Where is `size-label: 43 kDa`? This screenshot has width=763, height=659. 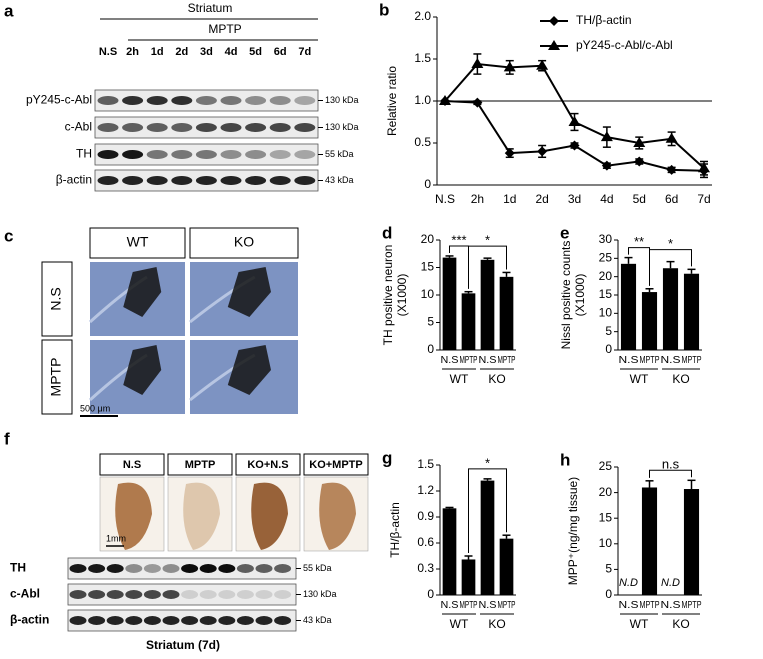
size-label: 43 kDa is located at coordinates (339, 180).